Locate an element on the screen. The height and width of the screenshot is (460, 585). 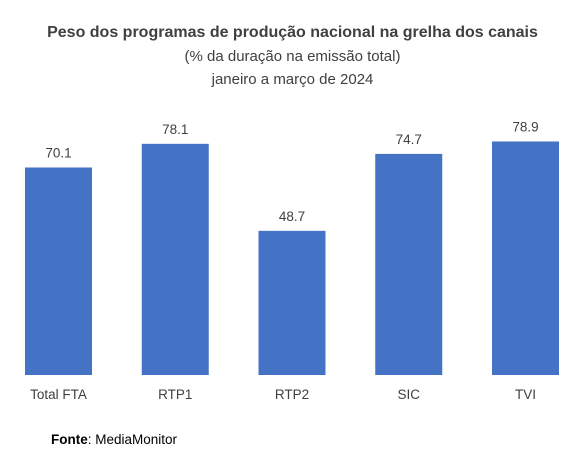
x-tick-label: SIC is located at coordinates (408, 394).